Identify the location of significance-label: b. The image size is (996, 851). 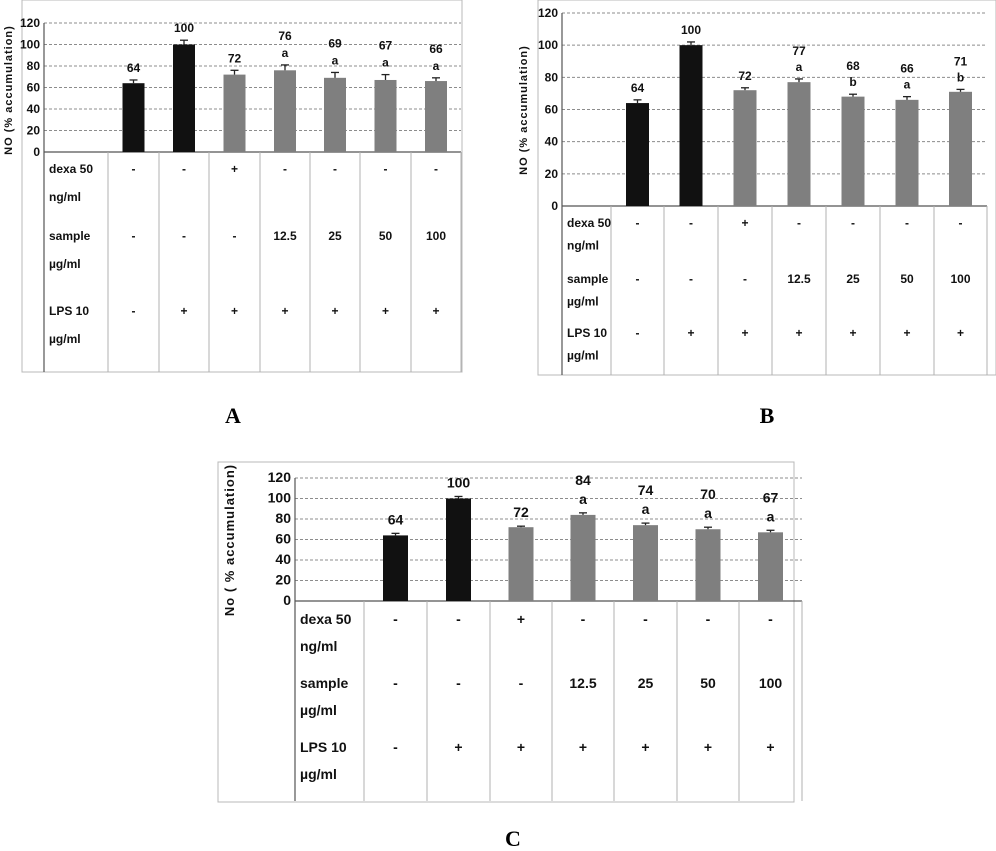
(960, 77).